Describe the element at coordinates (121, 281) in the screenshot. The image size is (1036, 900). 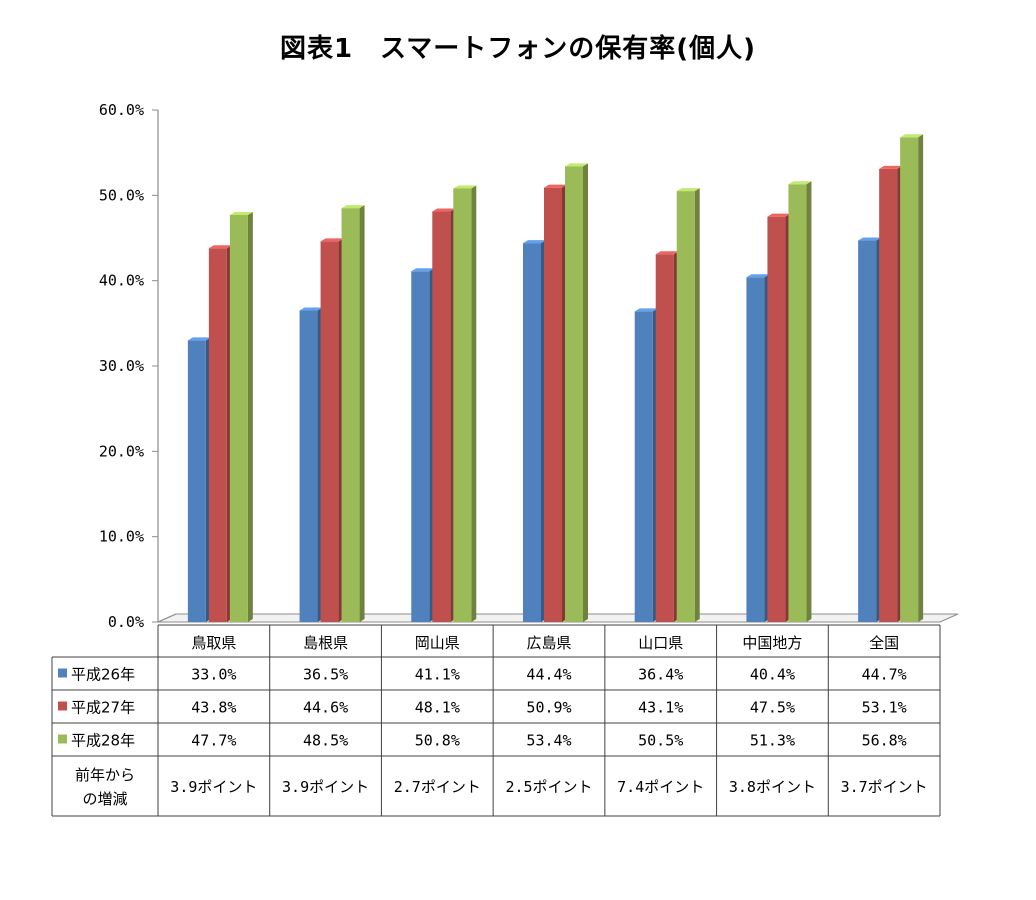
I see `y-tick-label: 40.0%` at that location.